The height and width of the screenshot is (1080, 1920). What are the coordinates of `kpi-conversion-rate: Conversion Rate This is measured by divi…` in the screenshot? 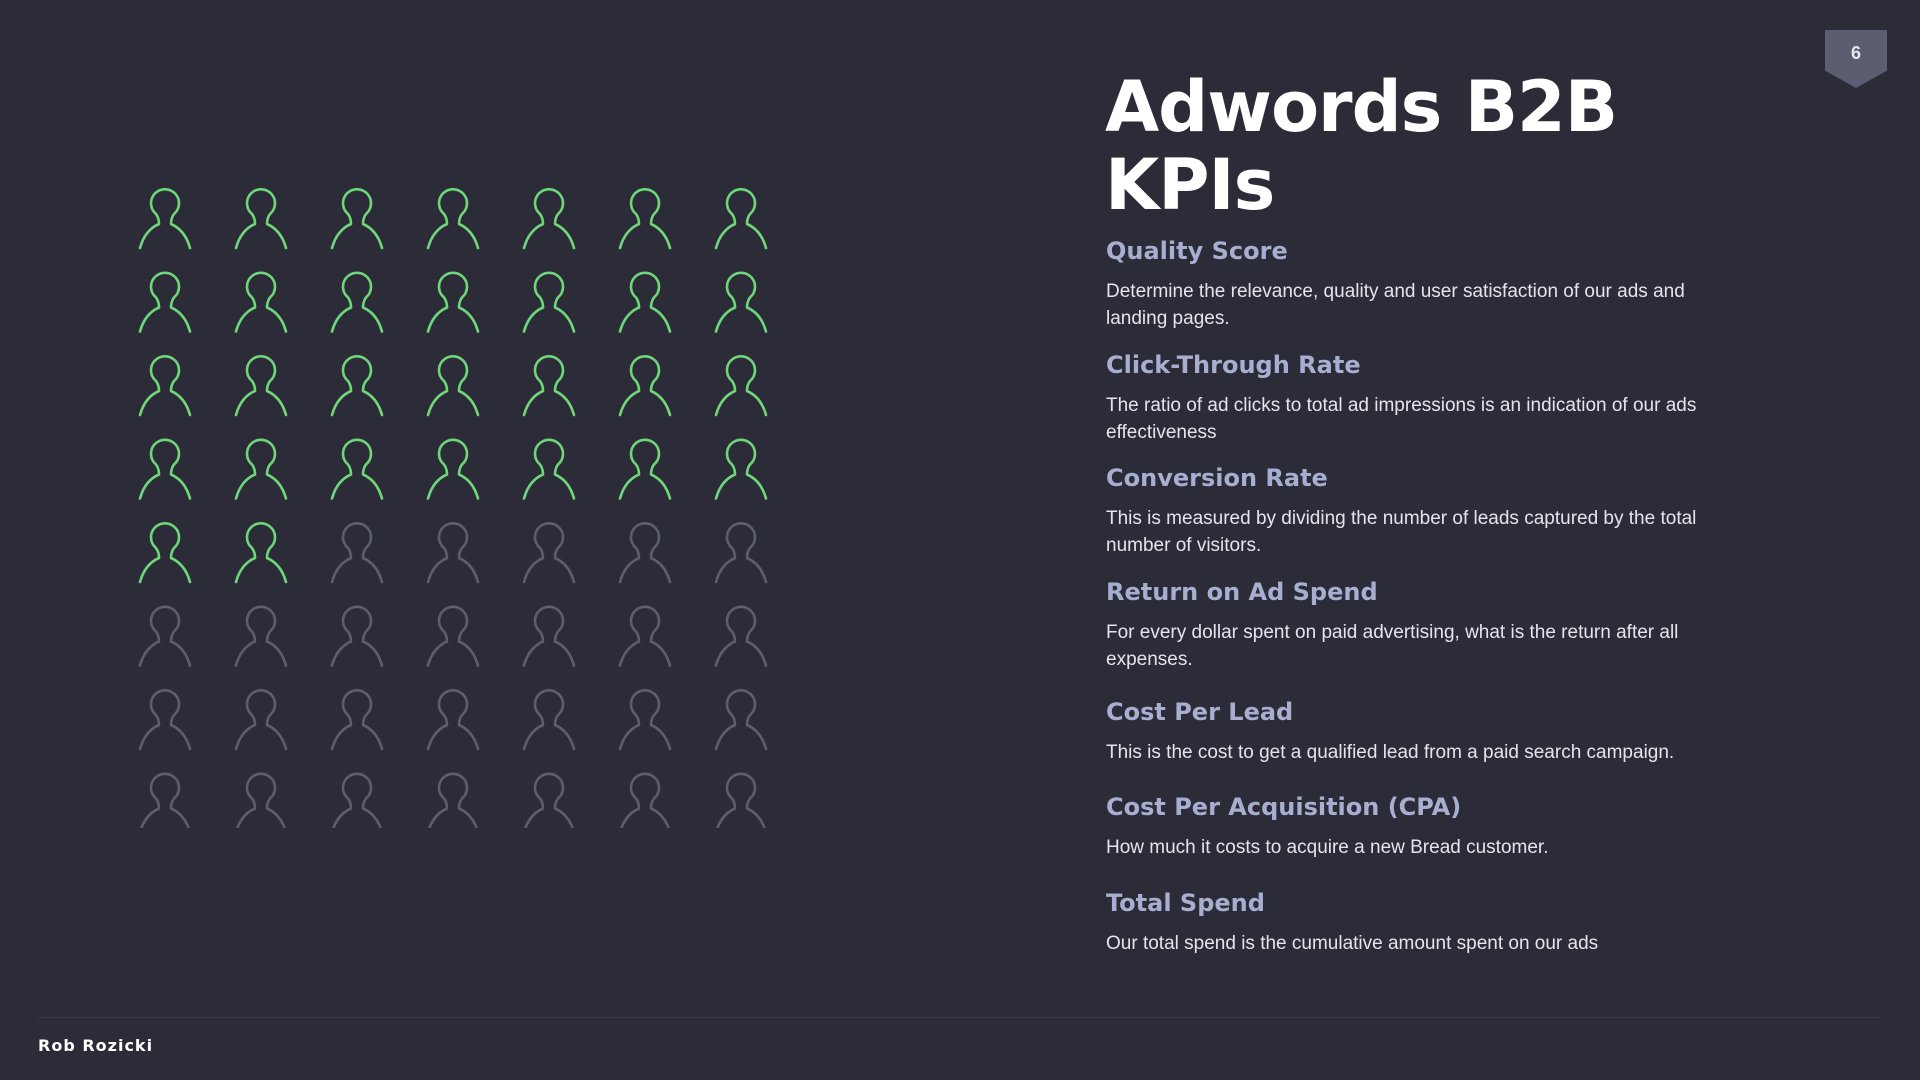 It's located at (1416, 511).